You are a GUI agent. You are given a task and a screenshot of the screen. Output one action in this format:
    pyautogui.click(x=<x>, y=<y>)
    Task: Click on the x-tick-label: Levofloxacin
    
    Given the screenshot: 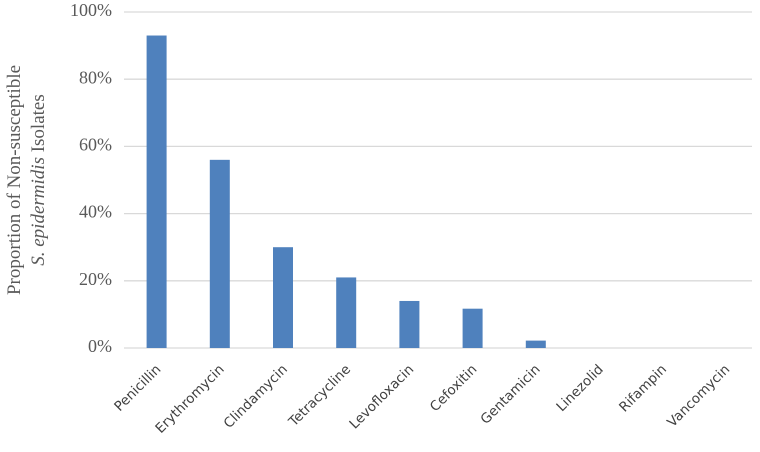 What is the action you would take?
    pyautogui.click(x=381, y=397)
    